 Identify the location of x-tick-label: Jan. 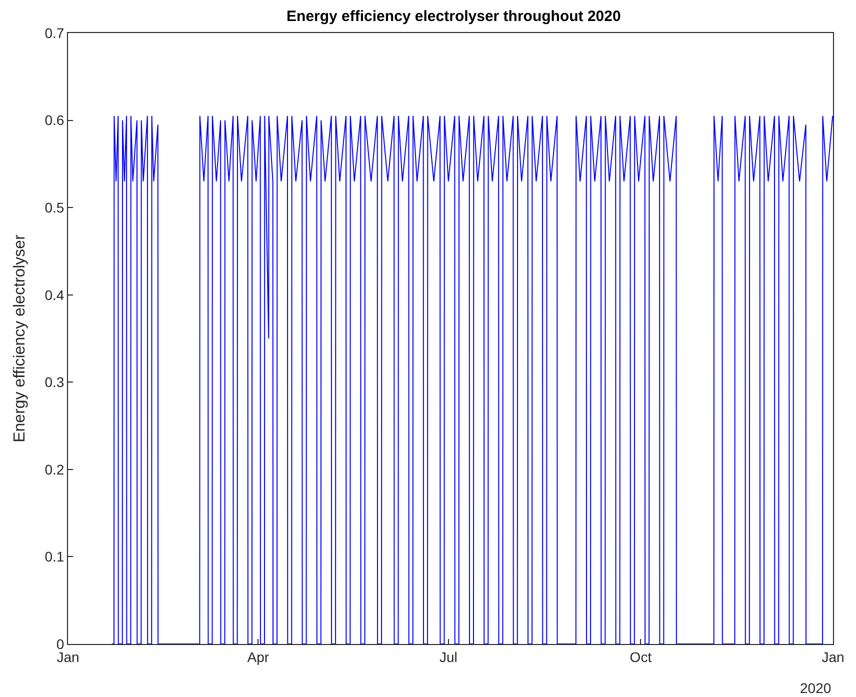
(833, 656).